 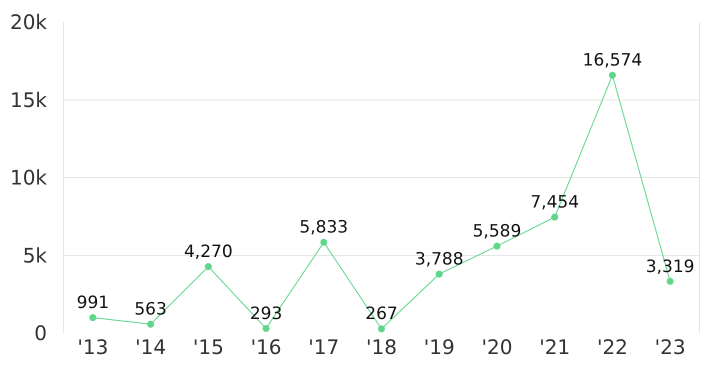 I want to click on x-tick-label: '16, so click(x=266, y=347).